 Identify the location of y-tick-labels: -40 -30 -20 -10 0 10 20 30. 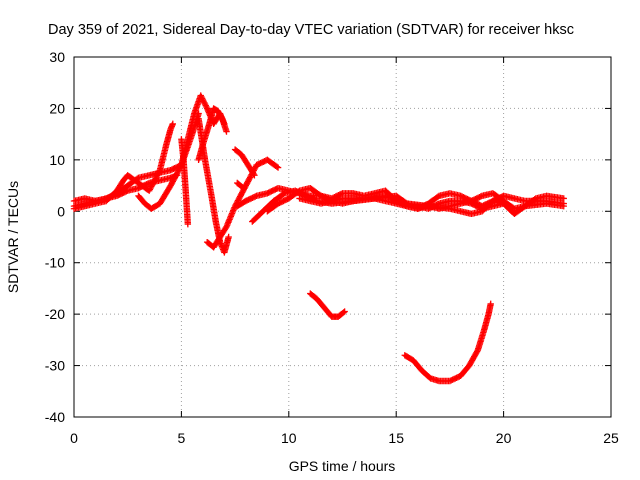
(55, 237).